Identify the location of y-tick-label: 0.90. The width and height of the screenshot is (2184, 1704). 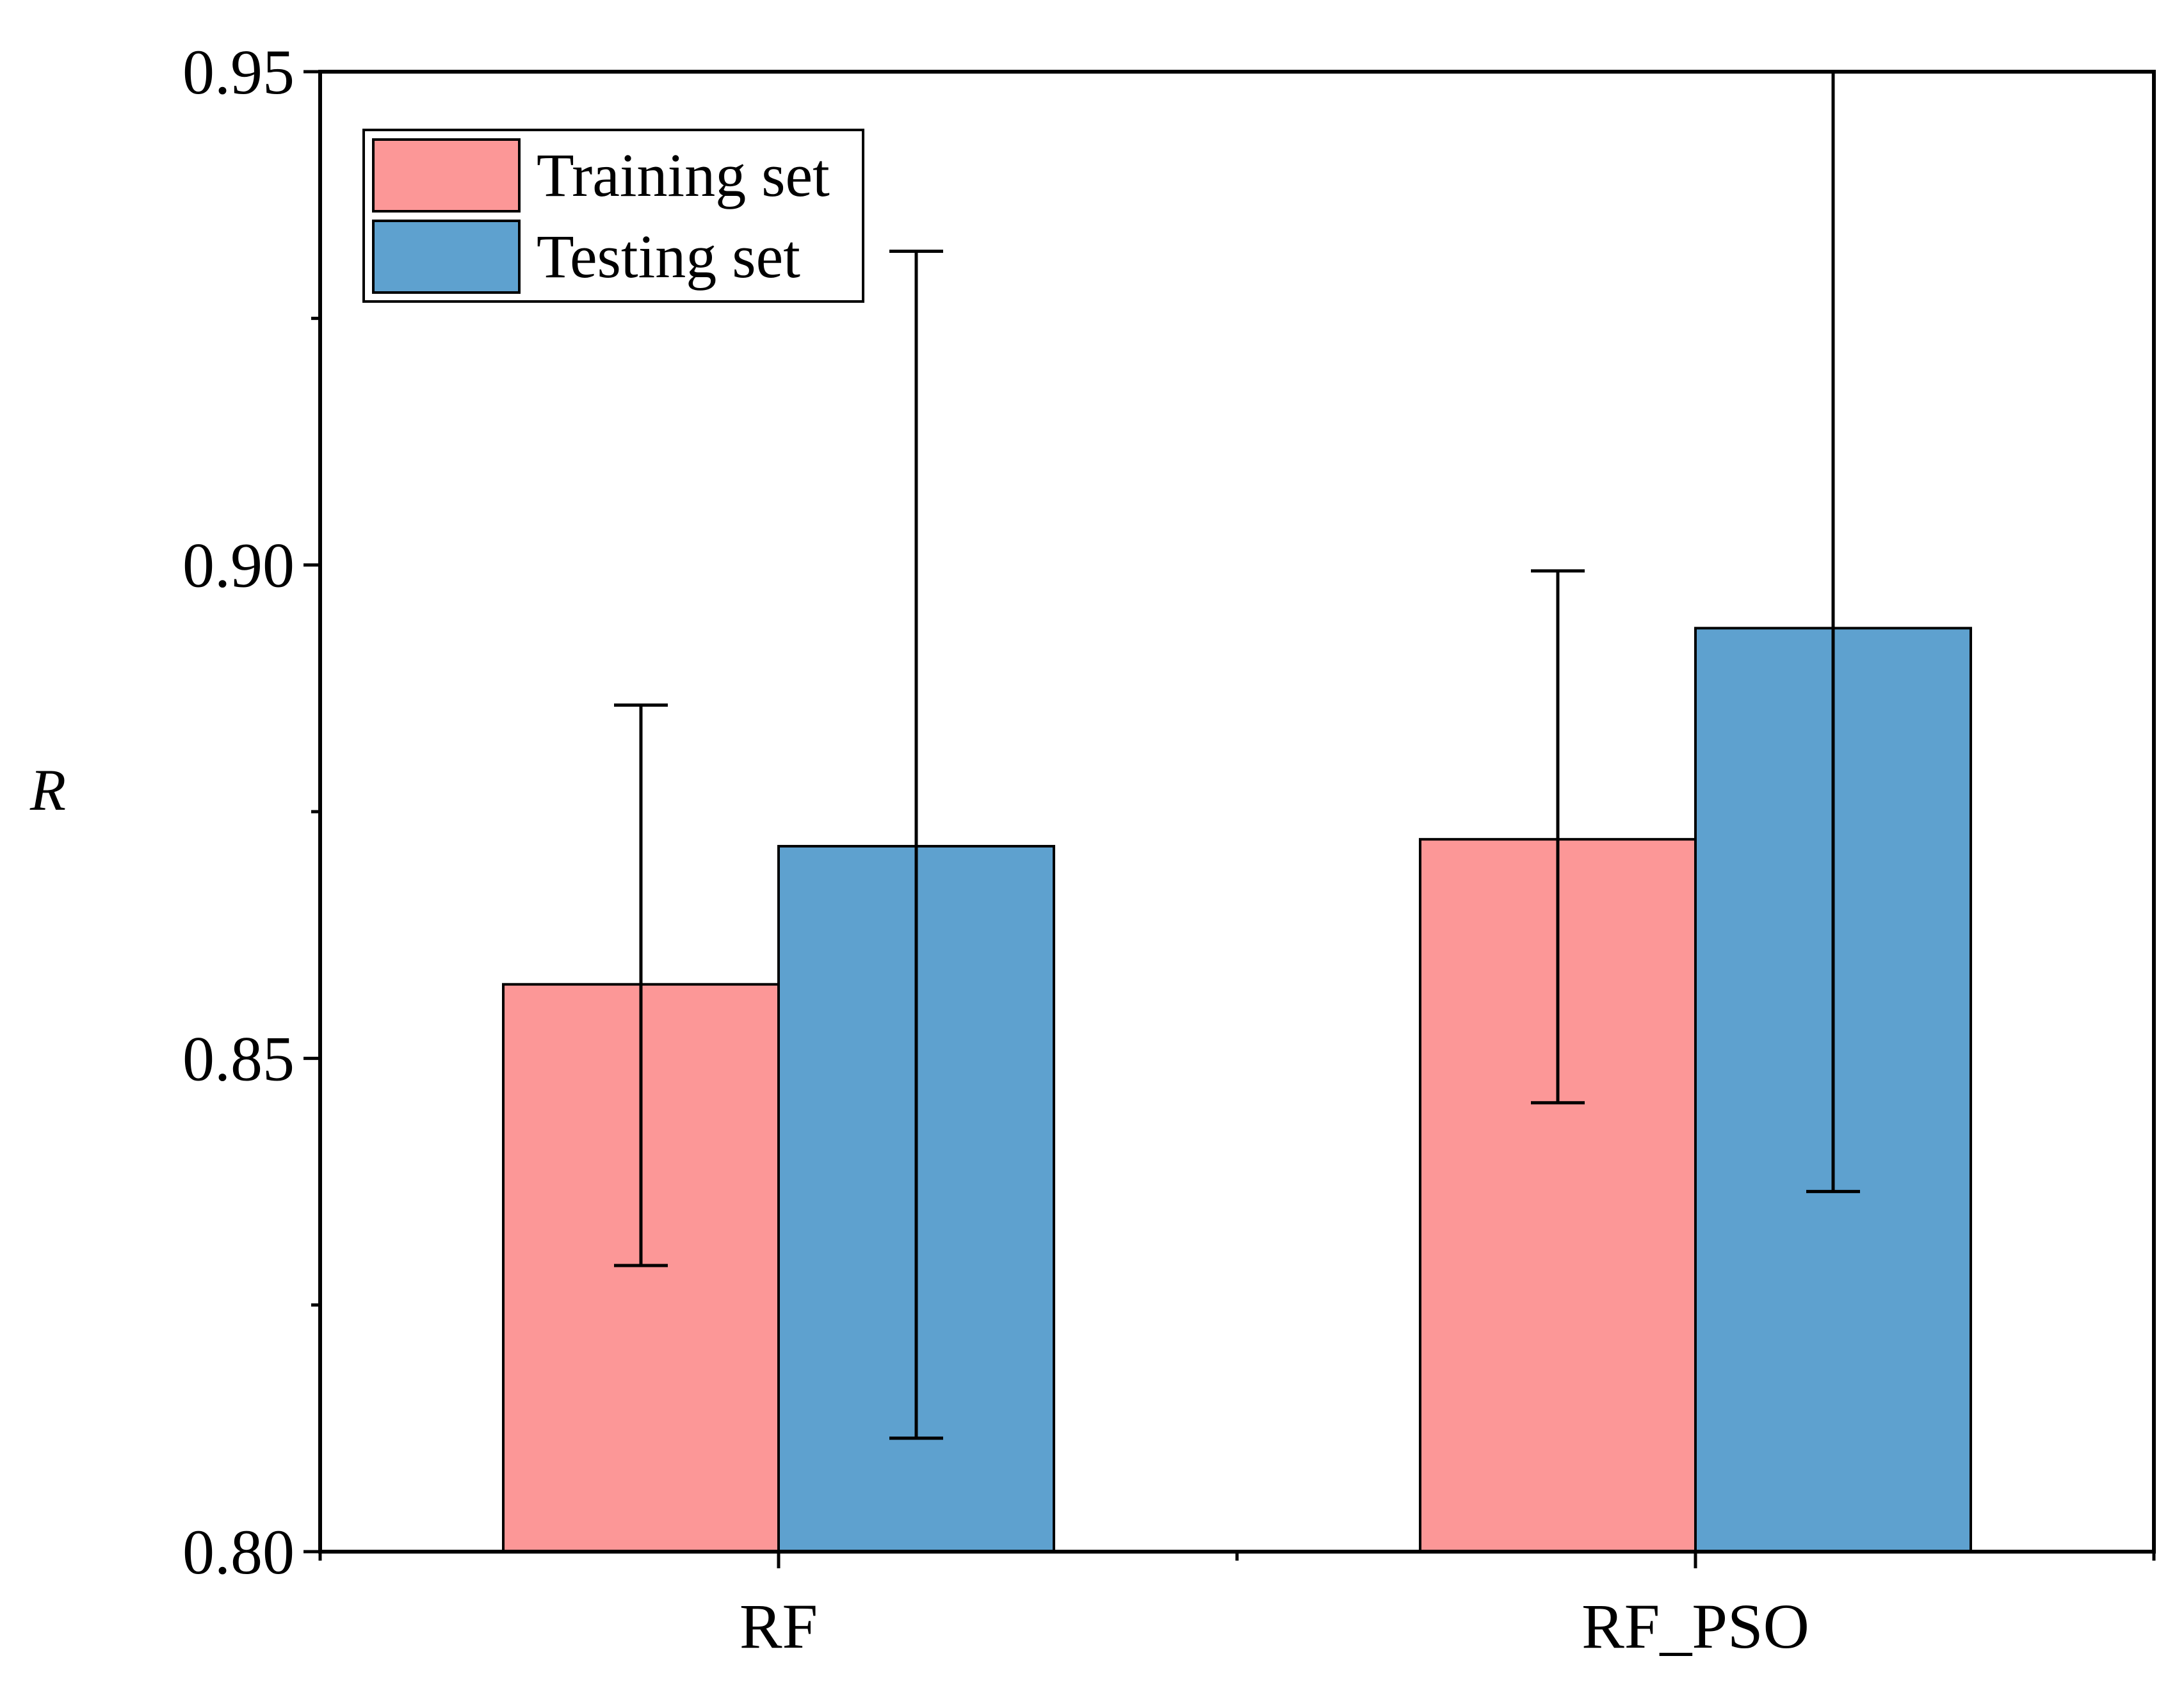
(238, 565).